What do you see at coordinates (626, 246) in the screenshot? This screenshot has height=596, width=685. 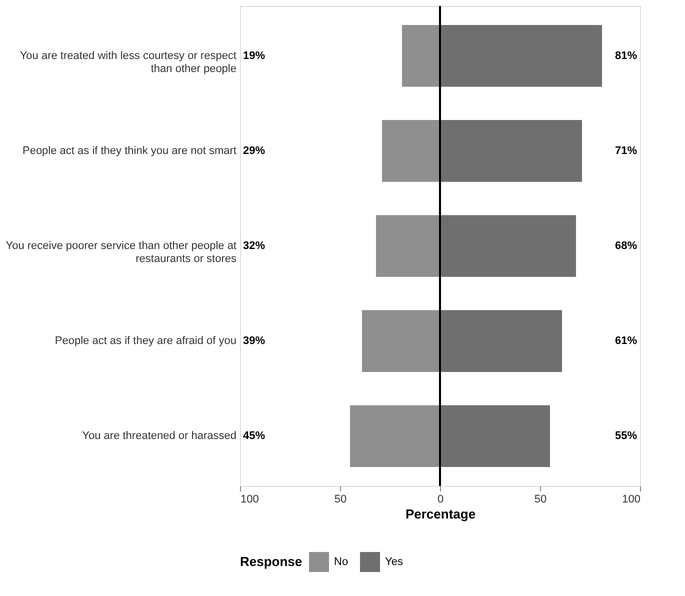 I see `data-label: 68%` at bounding box center [626, 246].